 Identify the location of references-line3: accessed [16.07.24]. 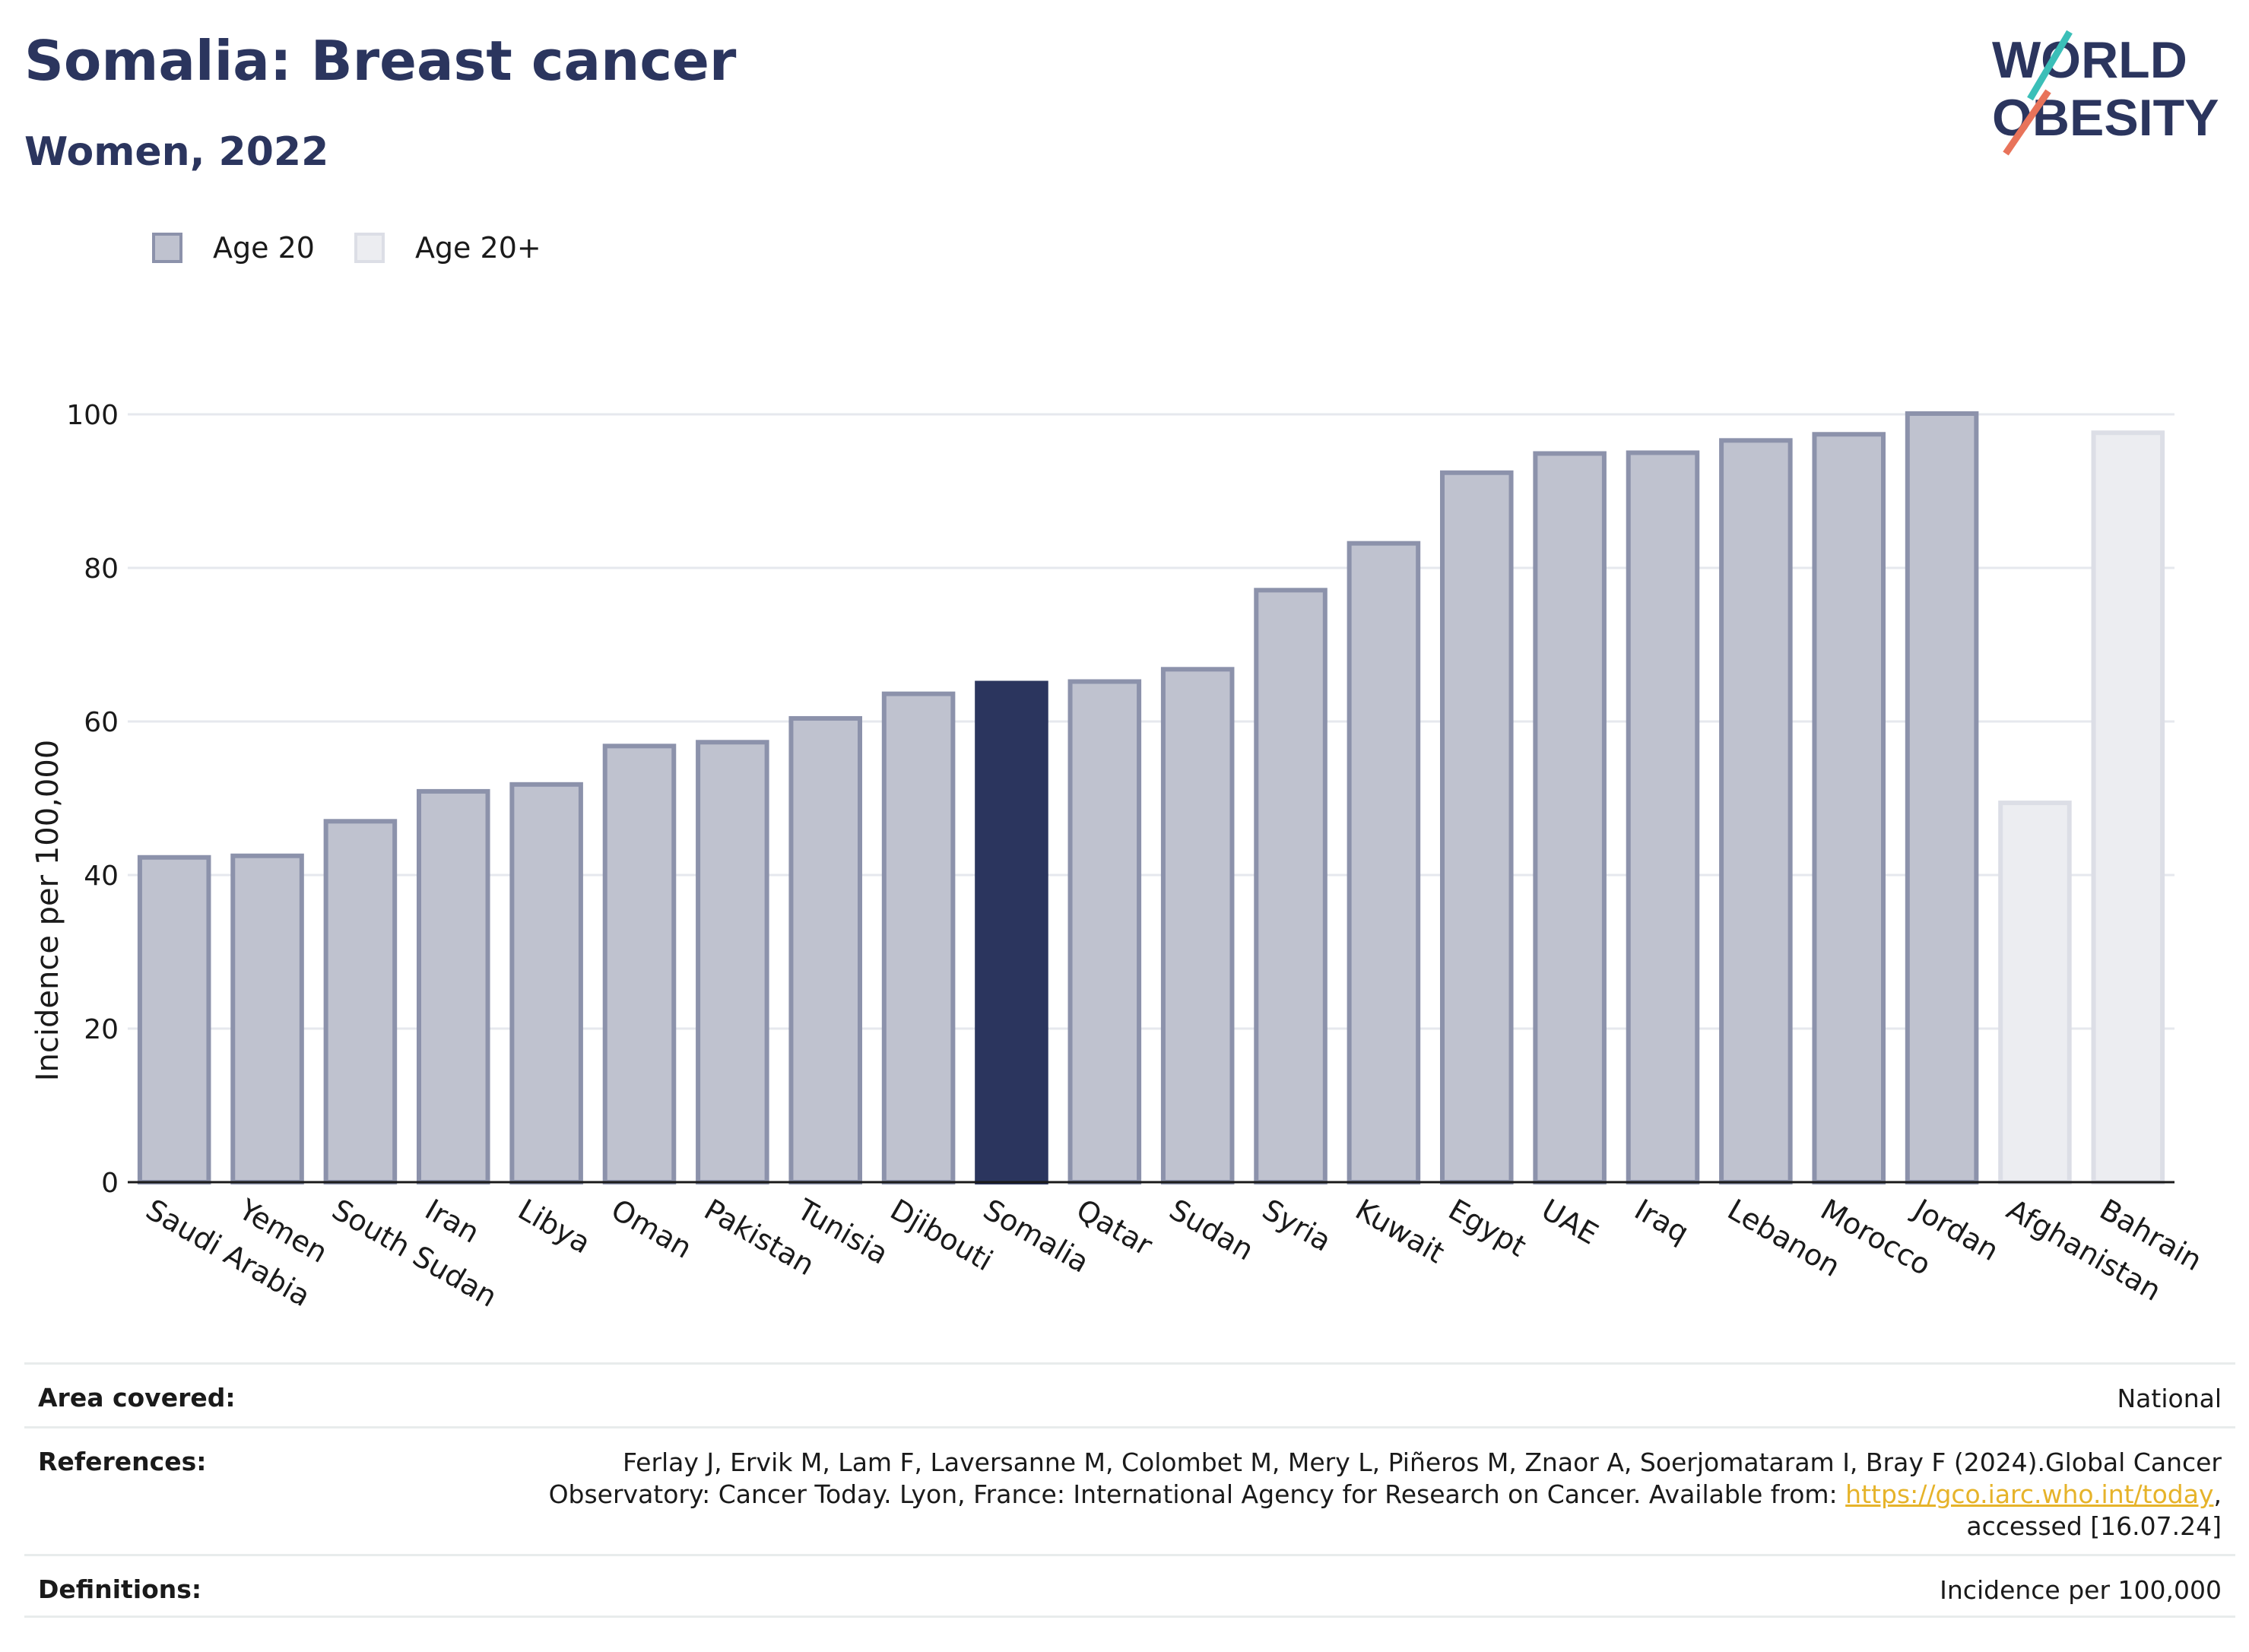
(2094, 1526).